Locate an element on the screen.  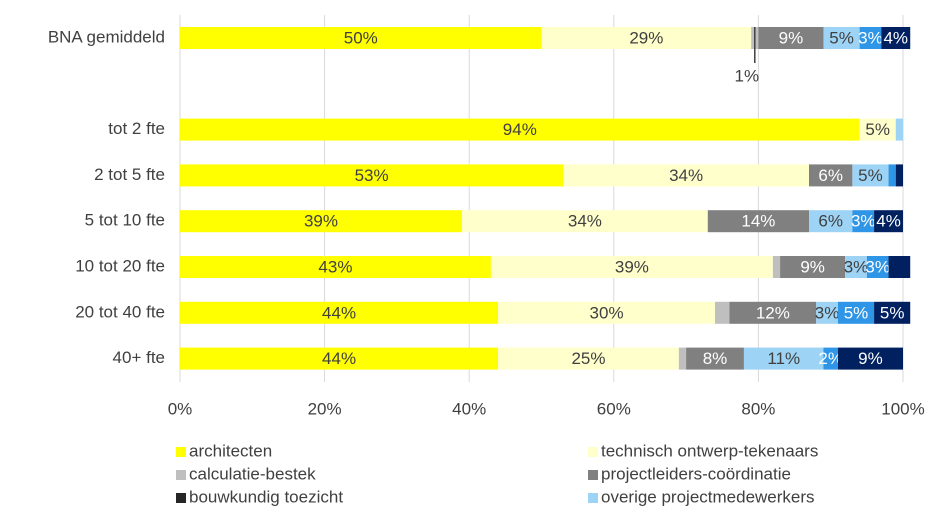
data-label: 11% is located at coordinates (783, 358).